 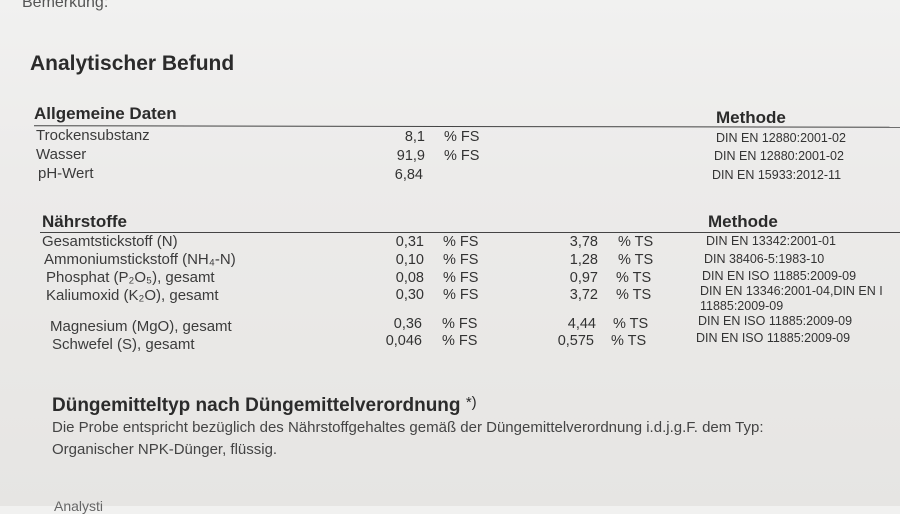 What do you see at coordinates (66, 173) in the screenshot?
I see `general-row-label: pH-Wert` at bounding box center [66, 173].